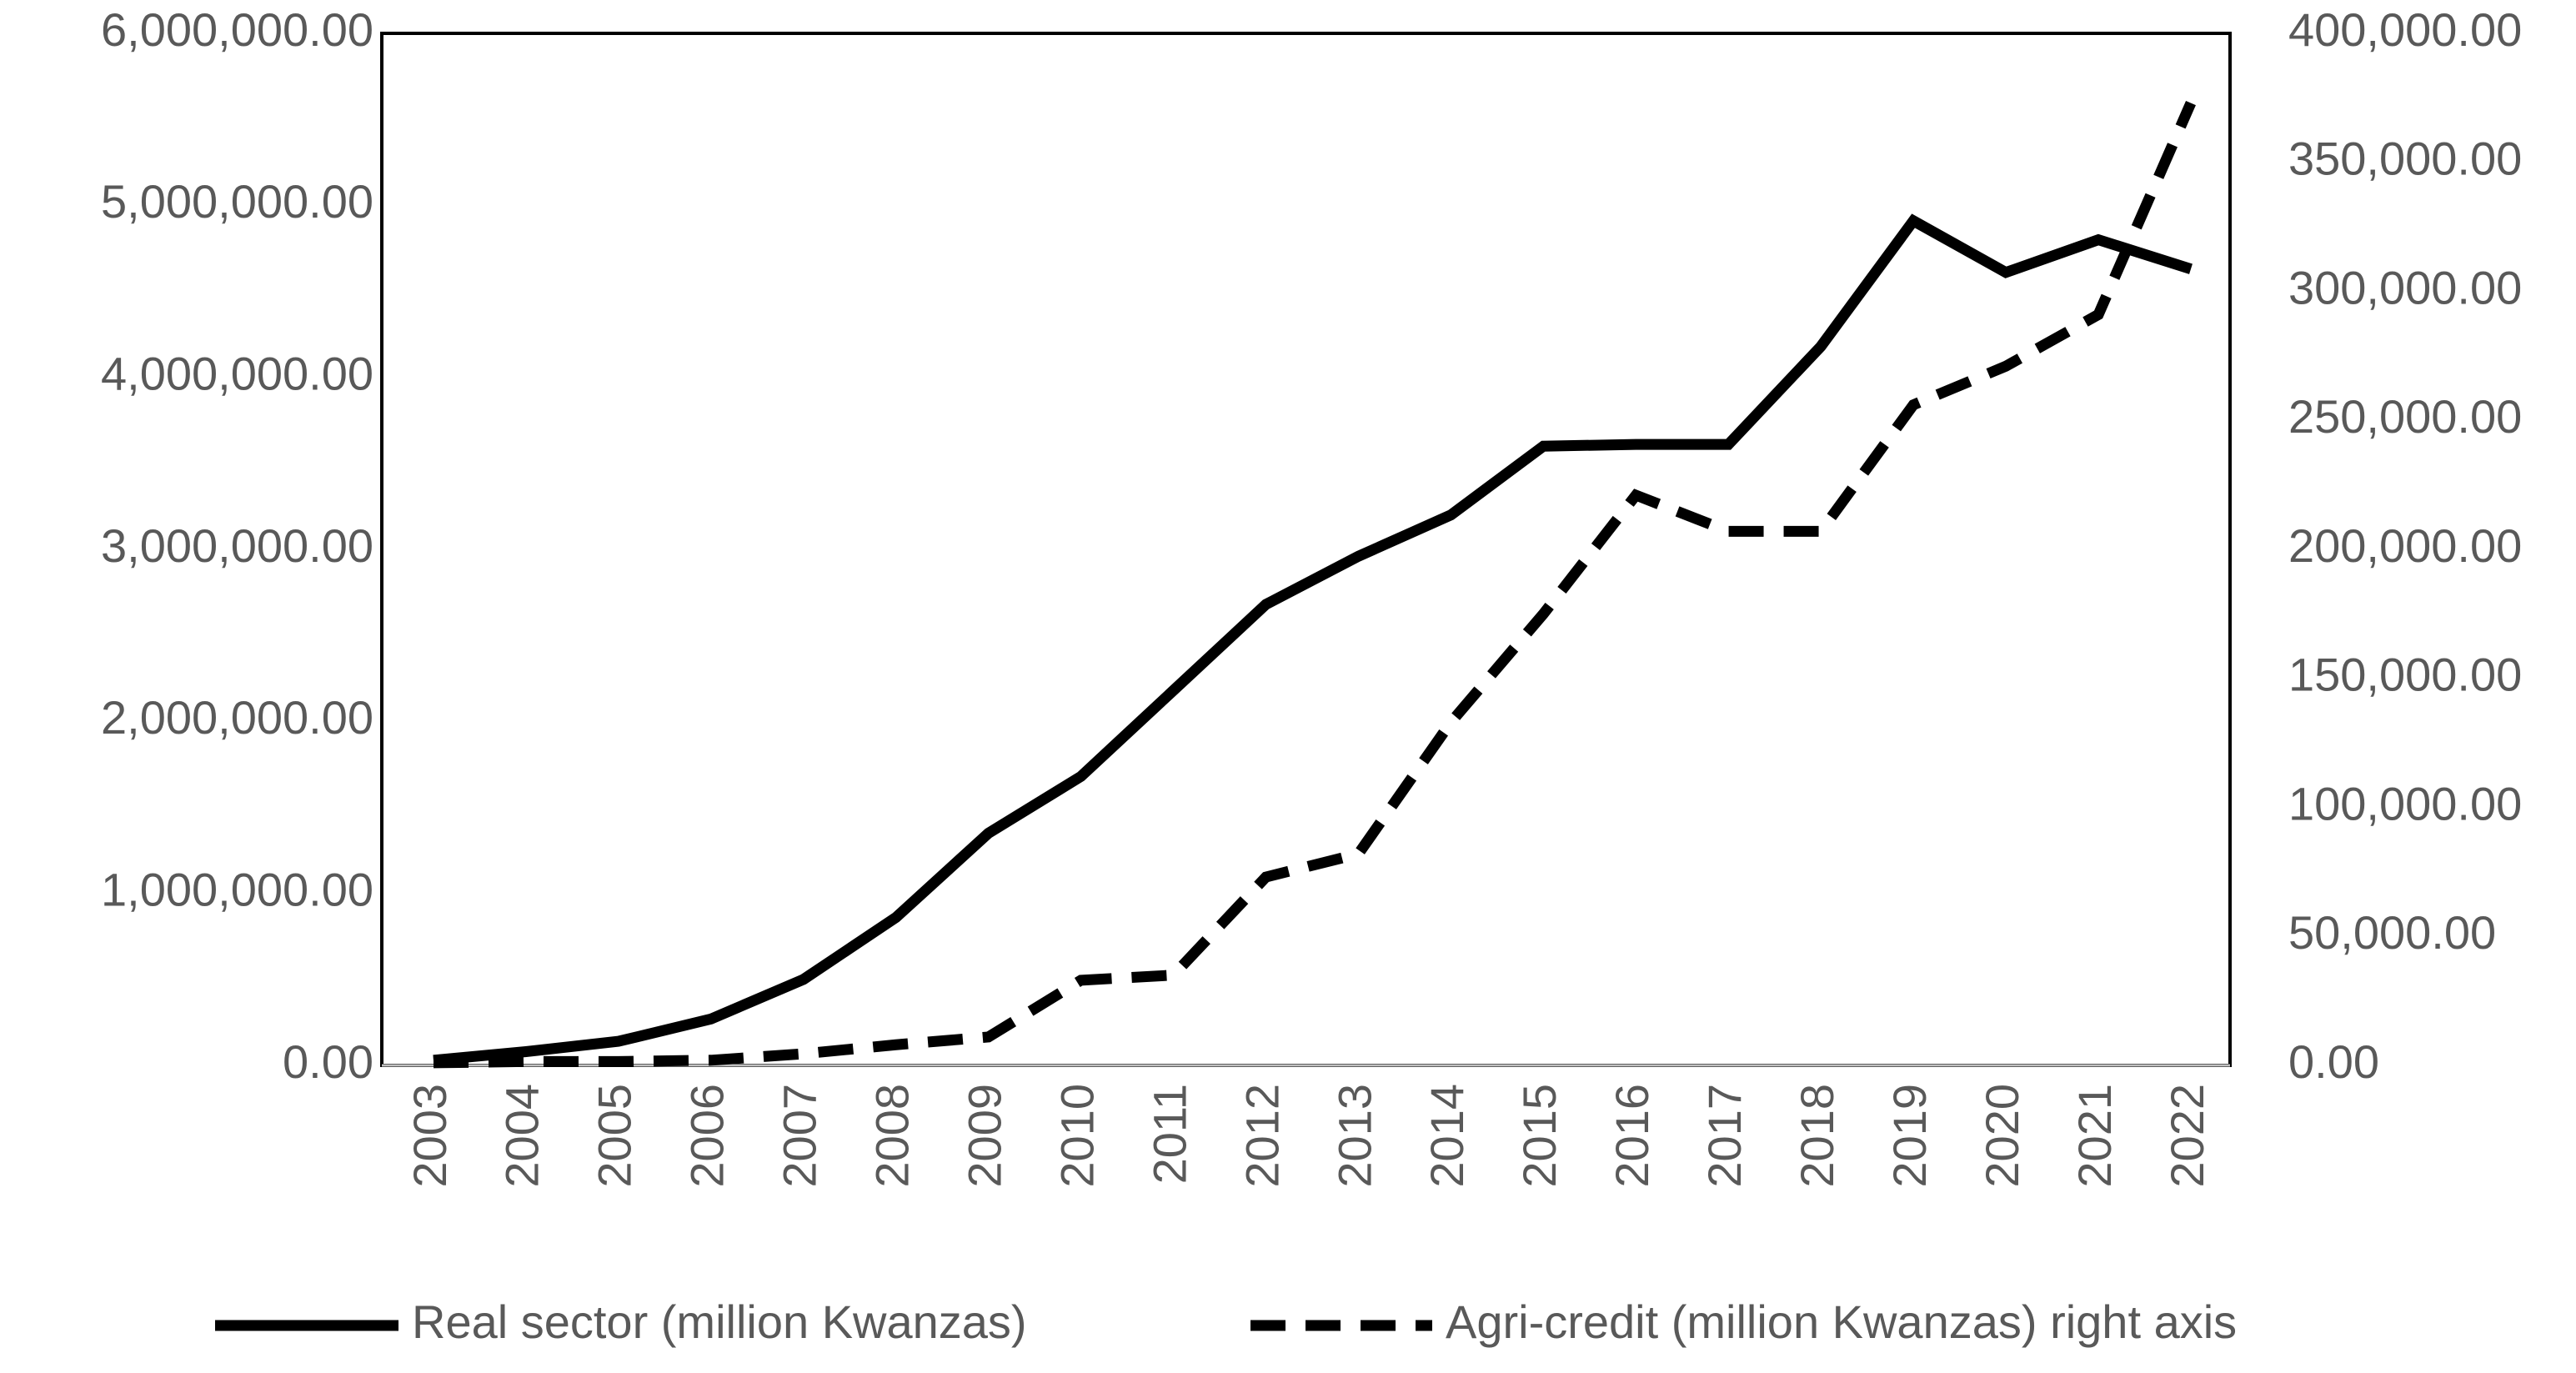  I want to click on x-tick-label: 2016, so click(1632, 1136).